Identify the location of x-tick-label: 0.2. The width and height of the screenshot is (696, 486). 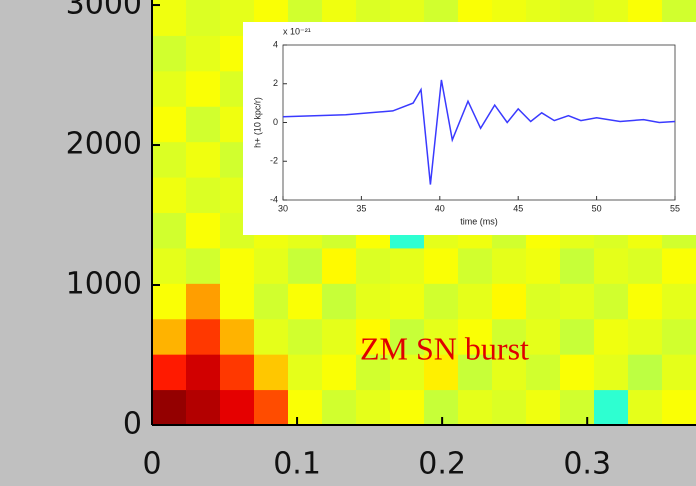
(442, 464).